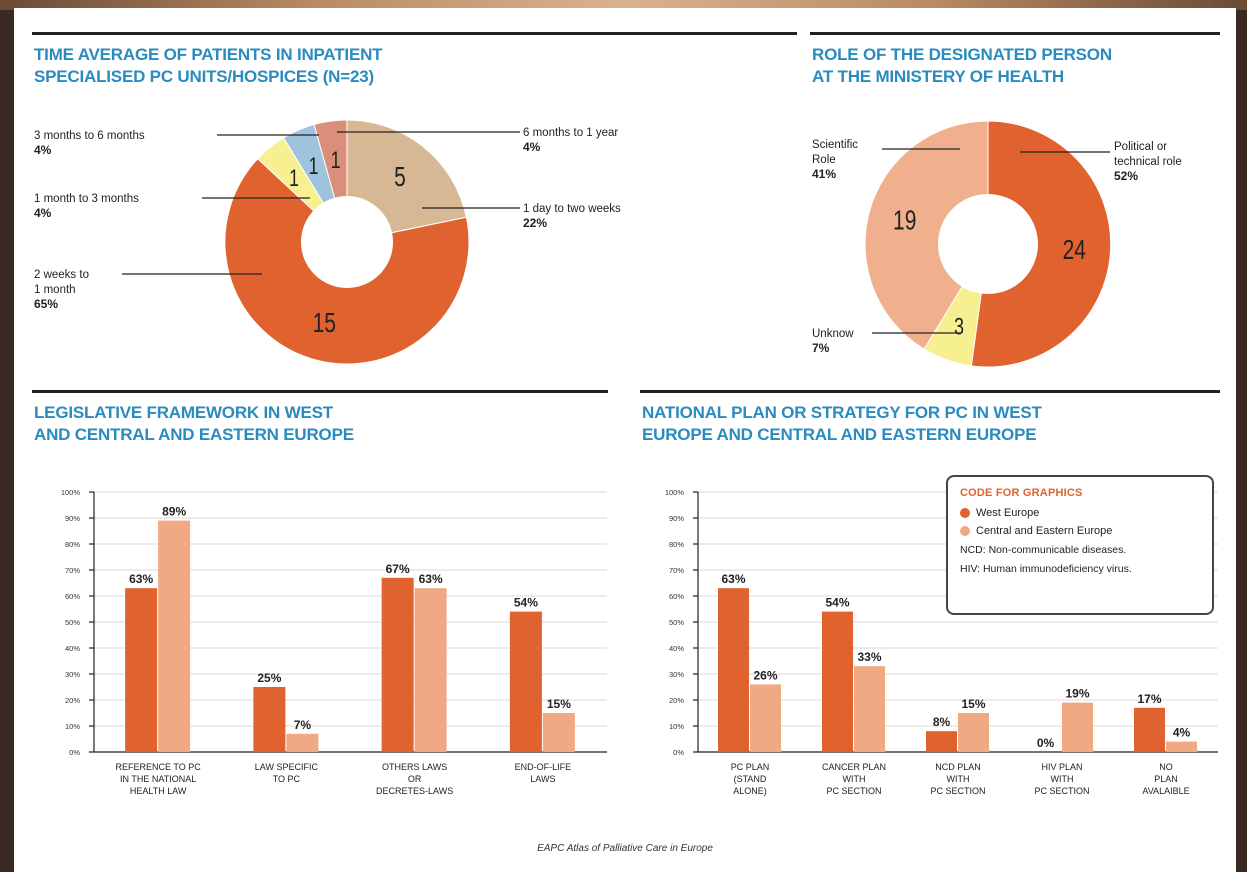 The image size is (1247, 872). Describe the element at coordinates (400, 177) in the screenshot. I see `slice-value-label: 5` at that location.